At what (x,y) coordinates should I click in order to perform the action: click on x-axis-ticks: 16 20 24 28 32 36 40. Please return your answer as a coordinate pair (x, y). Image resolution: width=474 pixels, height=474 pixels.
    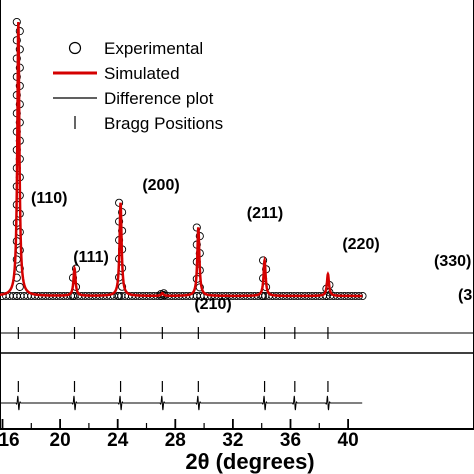
    Looking at the image, I should click on (179, 435).